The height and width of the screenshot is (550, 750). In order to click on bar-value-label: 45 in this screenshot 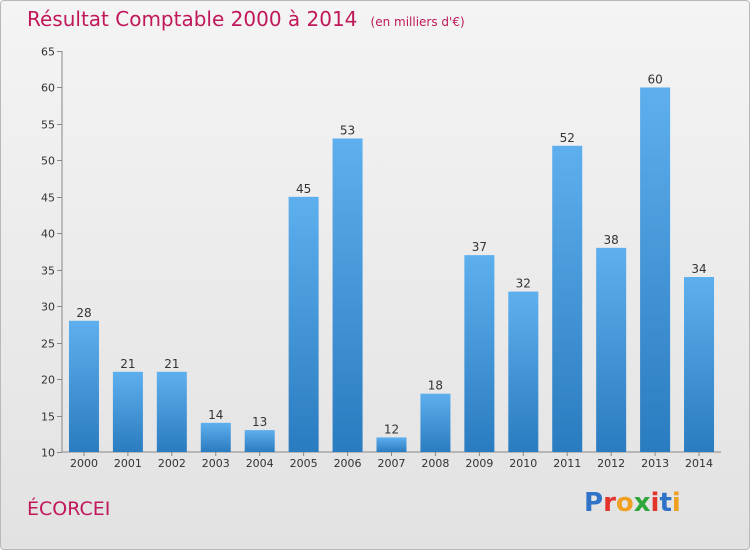, I will do `click(303, 189)`.